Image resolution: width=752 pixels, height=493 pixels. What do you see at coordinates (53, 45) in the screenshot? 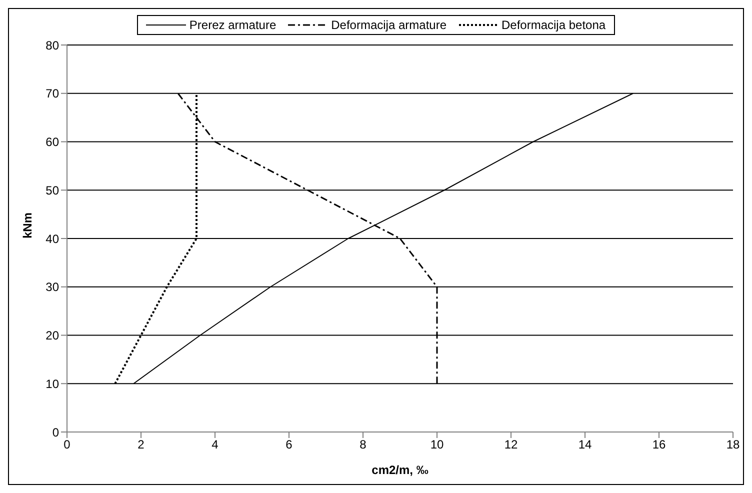
I see `y-tick-label: 80` at bounding box center [53, 45].